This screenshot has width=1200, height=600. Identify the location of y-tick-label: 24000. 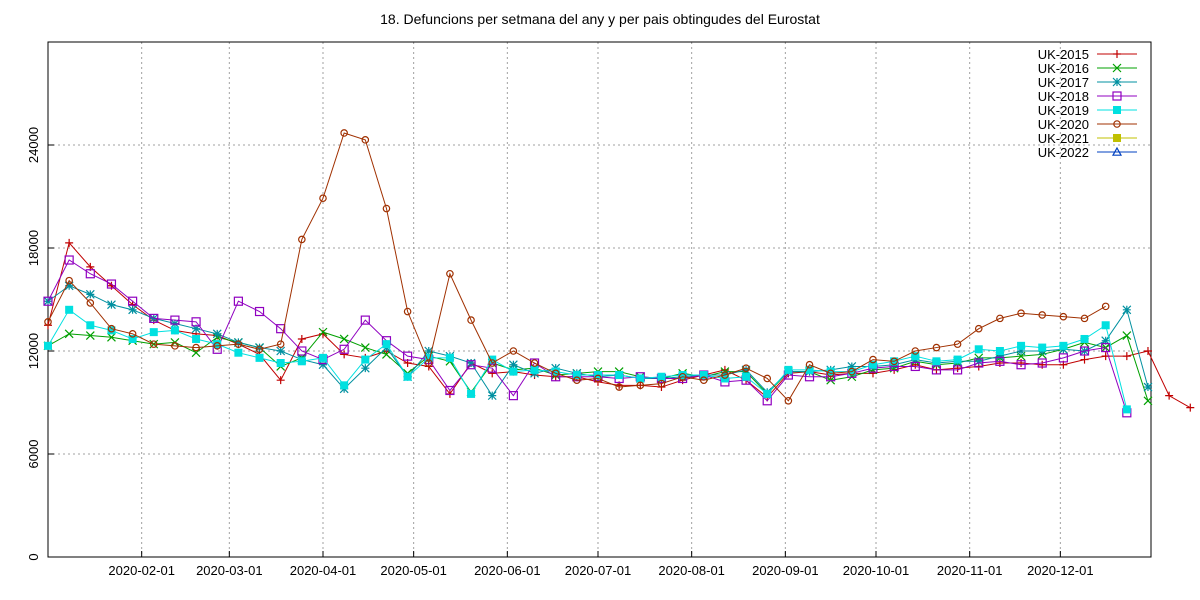
(33, 145).